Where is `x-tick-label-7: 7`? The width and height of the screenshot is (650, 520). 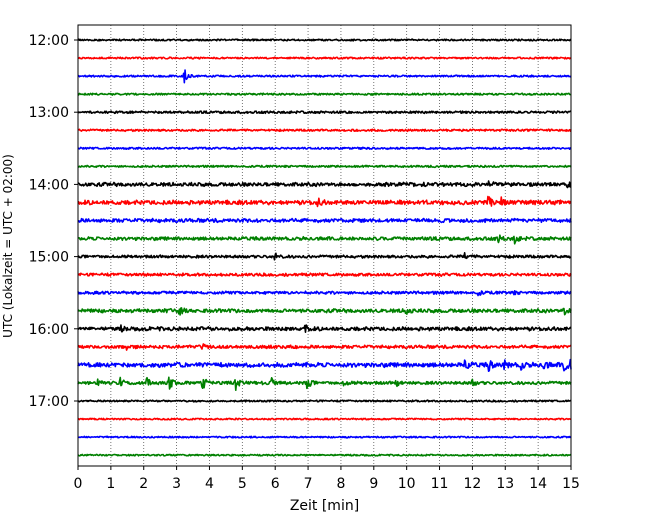
x-tick-label-7: 7 is located at coordinates (308, 484).